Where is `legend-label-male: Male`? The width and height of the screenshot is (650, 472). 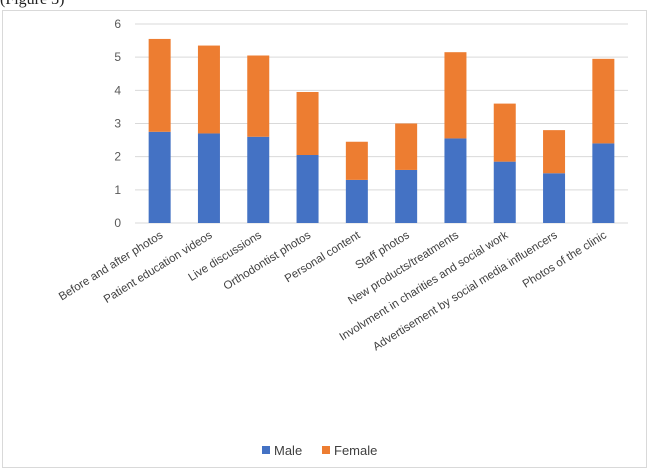 legend-label-male: Male is located at coordinates (288, 450).